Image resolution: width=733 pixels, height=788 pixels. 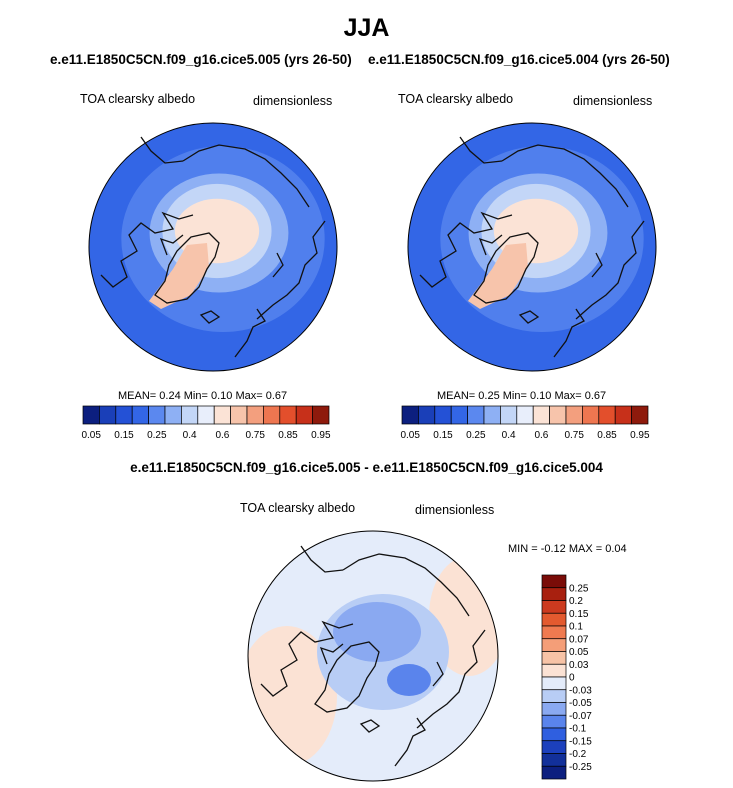 I want to click on colorbar-tick-label: -0.07, so click(x=580, y=716).